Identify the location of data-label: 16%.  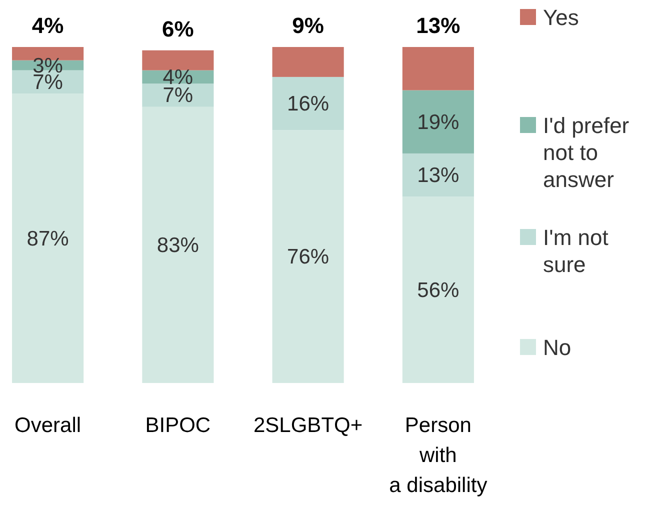
(308, 104).